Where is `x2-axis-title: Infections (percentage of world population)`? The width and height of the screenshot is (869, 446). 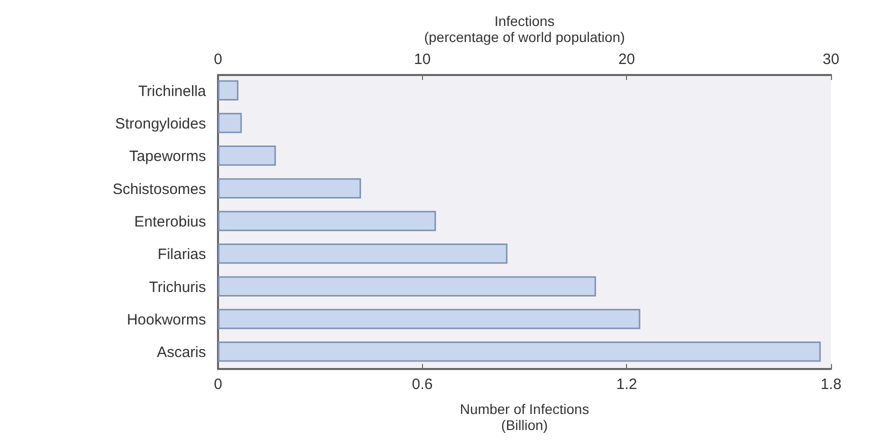 x2-axis-title: Infections (percentage of world population) is located at coordinates (524, 29).